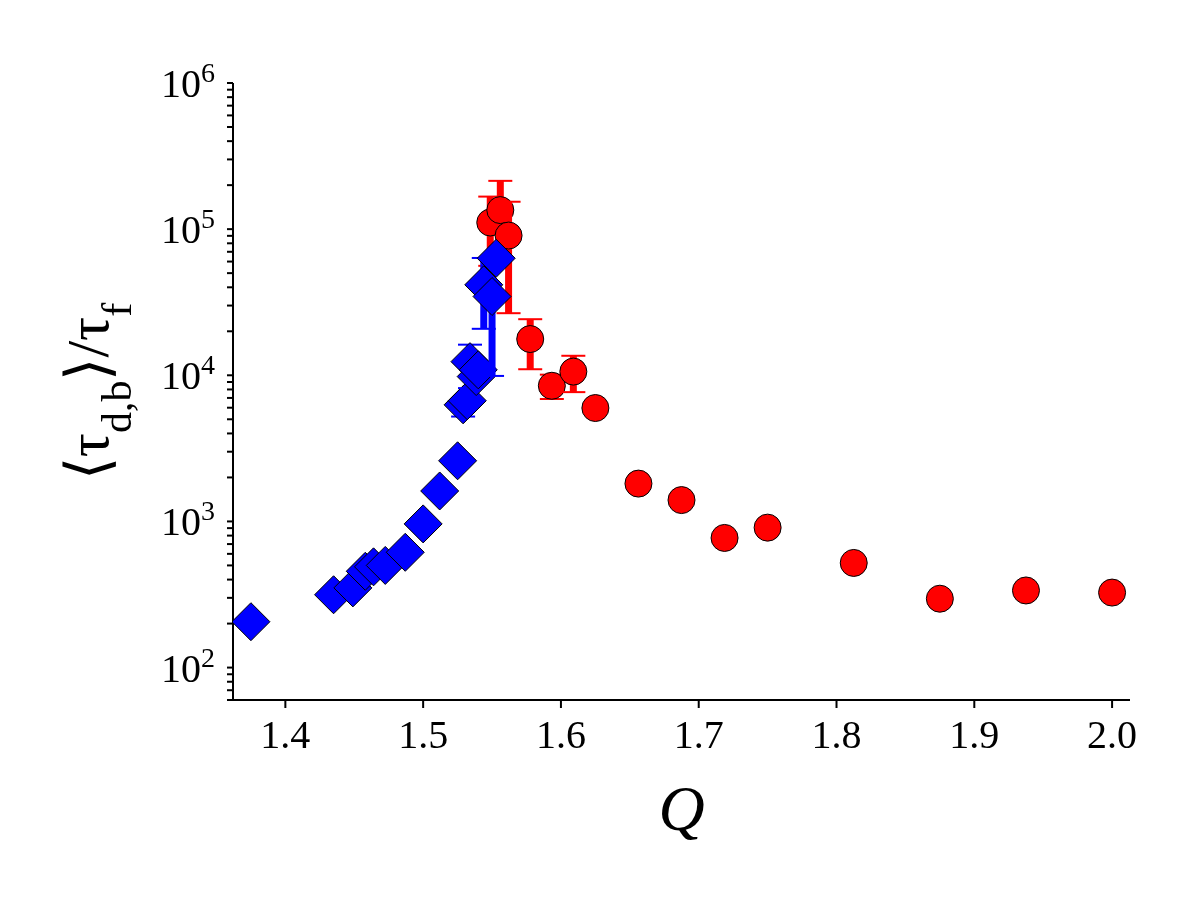 The width and height of the screenshot is (1200, 900). What do you see at coordinates (188, 81) in the screenshot?
I see `y-tick-label: 10$^{6}$` at bounding box center [188, 81].